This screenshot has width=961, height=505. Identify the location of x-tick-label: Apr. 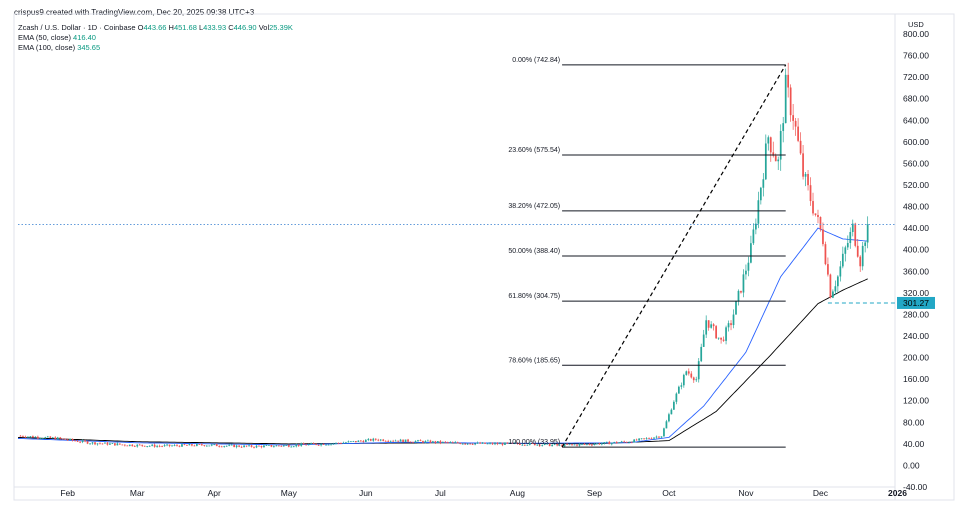
(214, 493).